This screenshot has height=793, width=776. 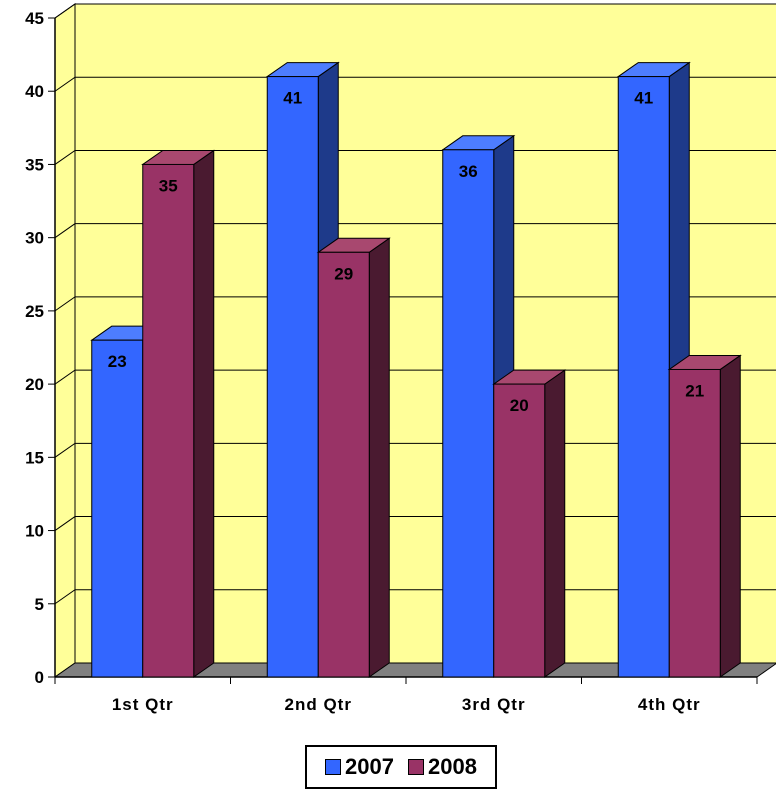 I want to click on data-label: 29, so click(x=343, y=273).